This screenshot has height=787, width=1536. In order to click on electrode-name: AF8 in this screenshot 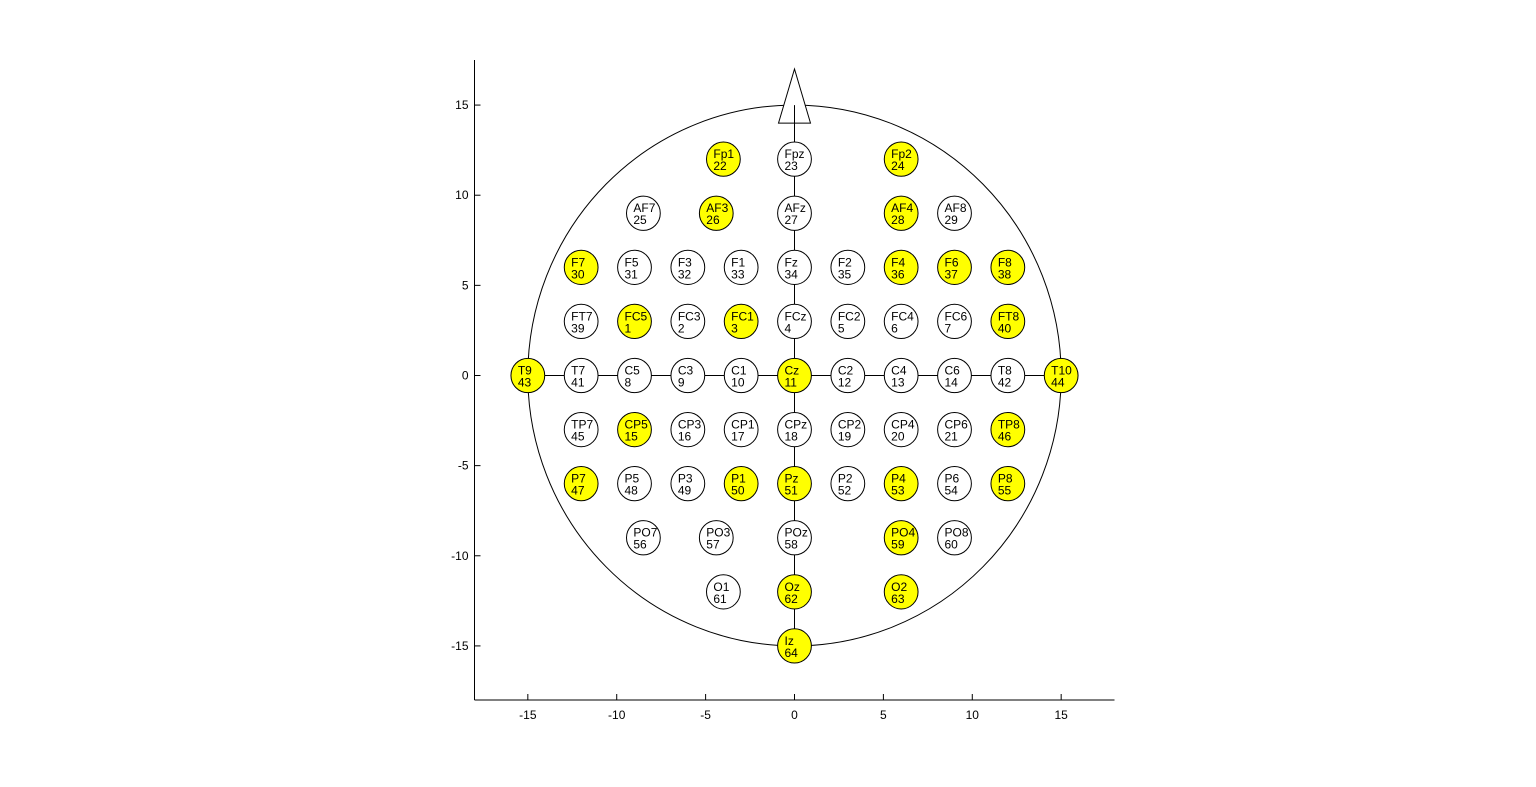, I will do `click(956, 208)`.